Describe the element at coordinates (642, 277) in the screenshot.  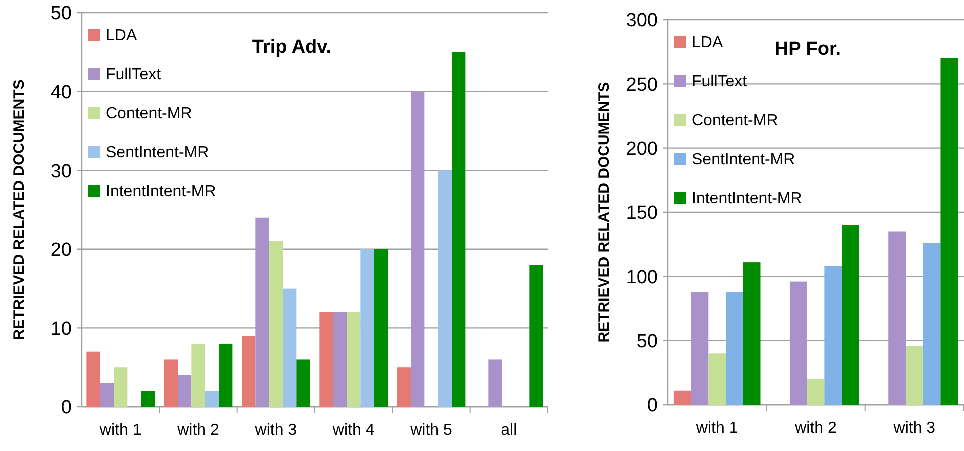
I see `y-tick-label: 100` at that location.